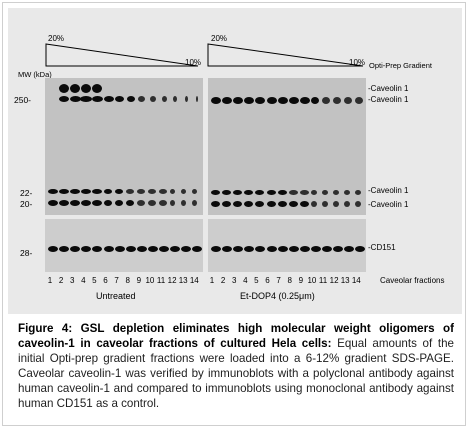 This screenshot has width=470, height=430. What do you see at coordinates (400, 65) in the screenshot?
I see `gradient-label: Opti-Prep Gradient` at bounding box center [400, 65].